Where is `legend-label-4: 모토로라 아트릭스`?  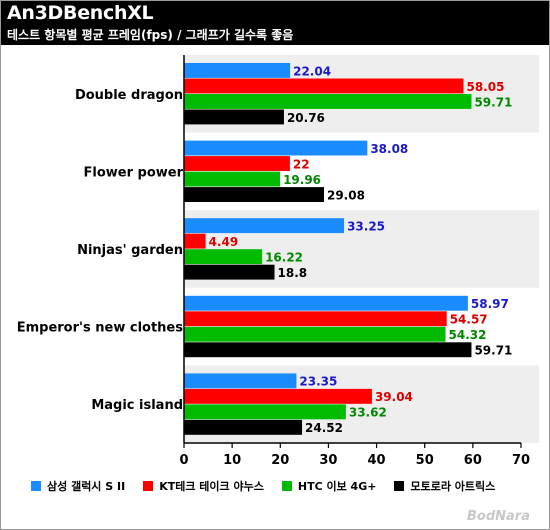
legend-label-4: 모토로라 아트릭스 is located at coordinates (453, 486).